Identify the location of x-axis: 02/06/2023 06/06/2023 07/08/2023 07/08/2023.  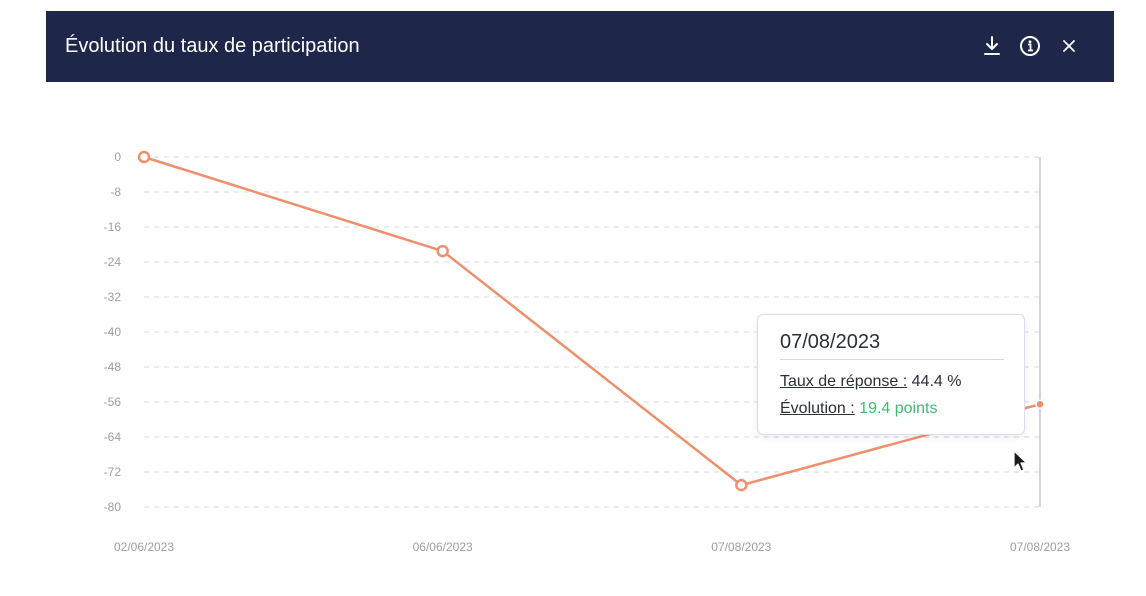
(592, 547).